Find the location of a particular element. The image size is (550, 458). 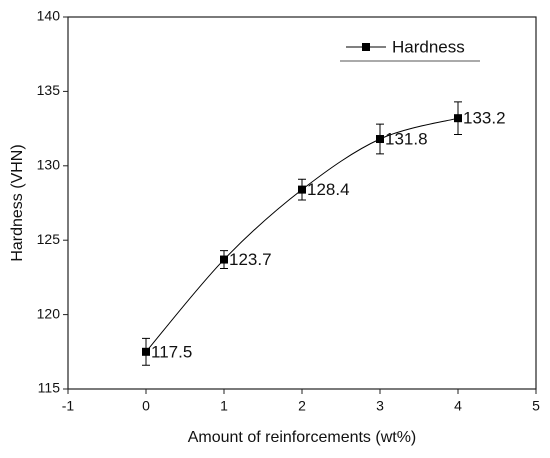

y-tick-label: 140 is located at coordinates (49, 16).